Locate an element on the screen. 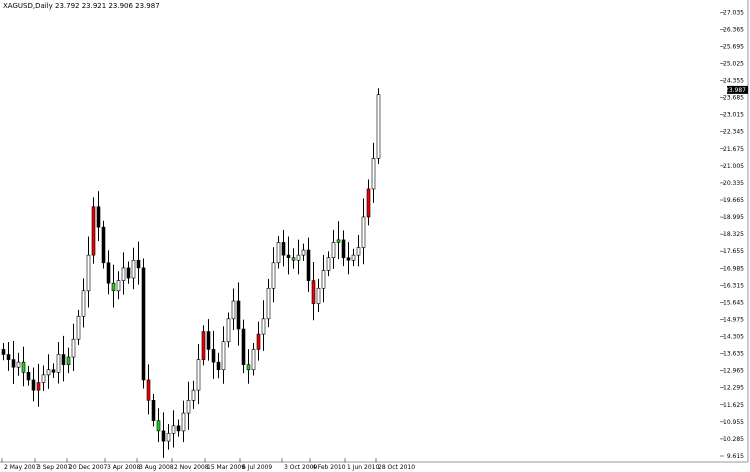  x-tick-label: 28 Oct 2010 is located at coordinates (396, 467).